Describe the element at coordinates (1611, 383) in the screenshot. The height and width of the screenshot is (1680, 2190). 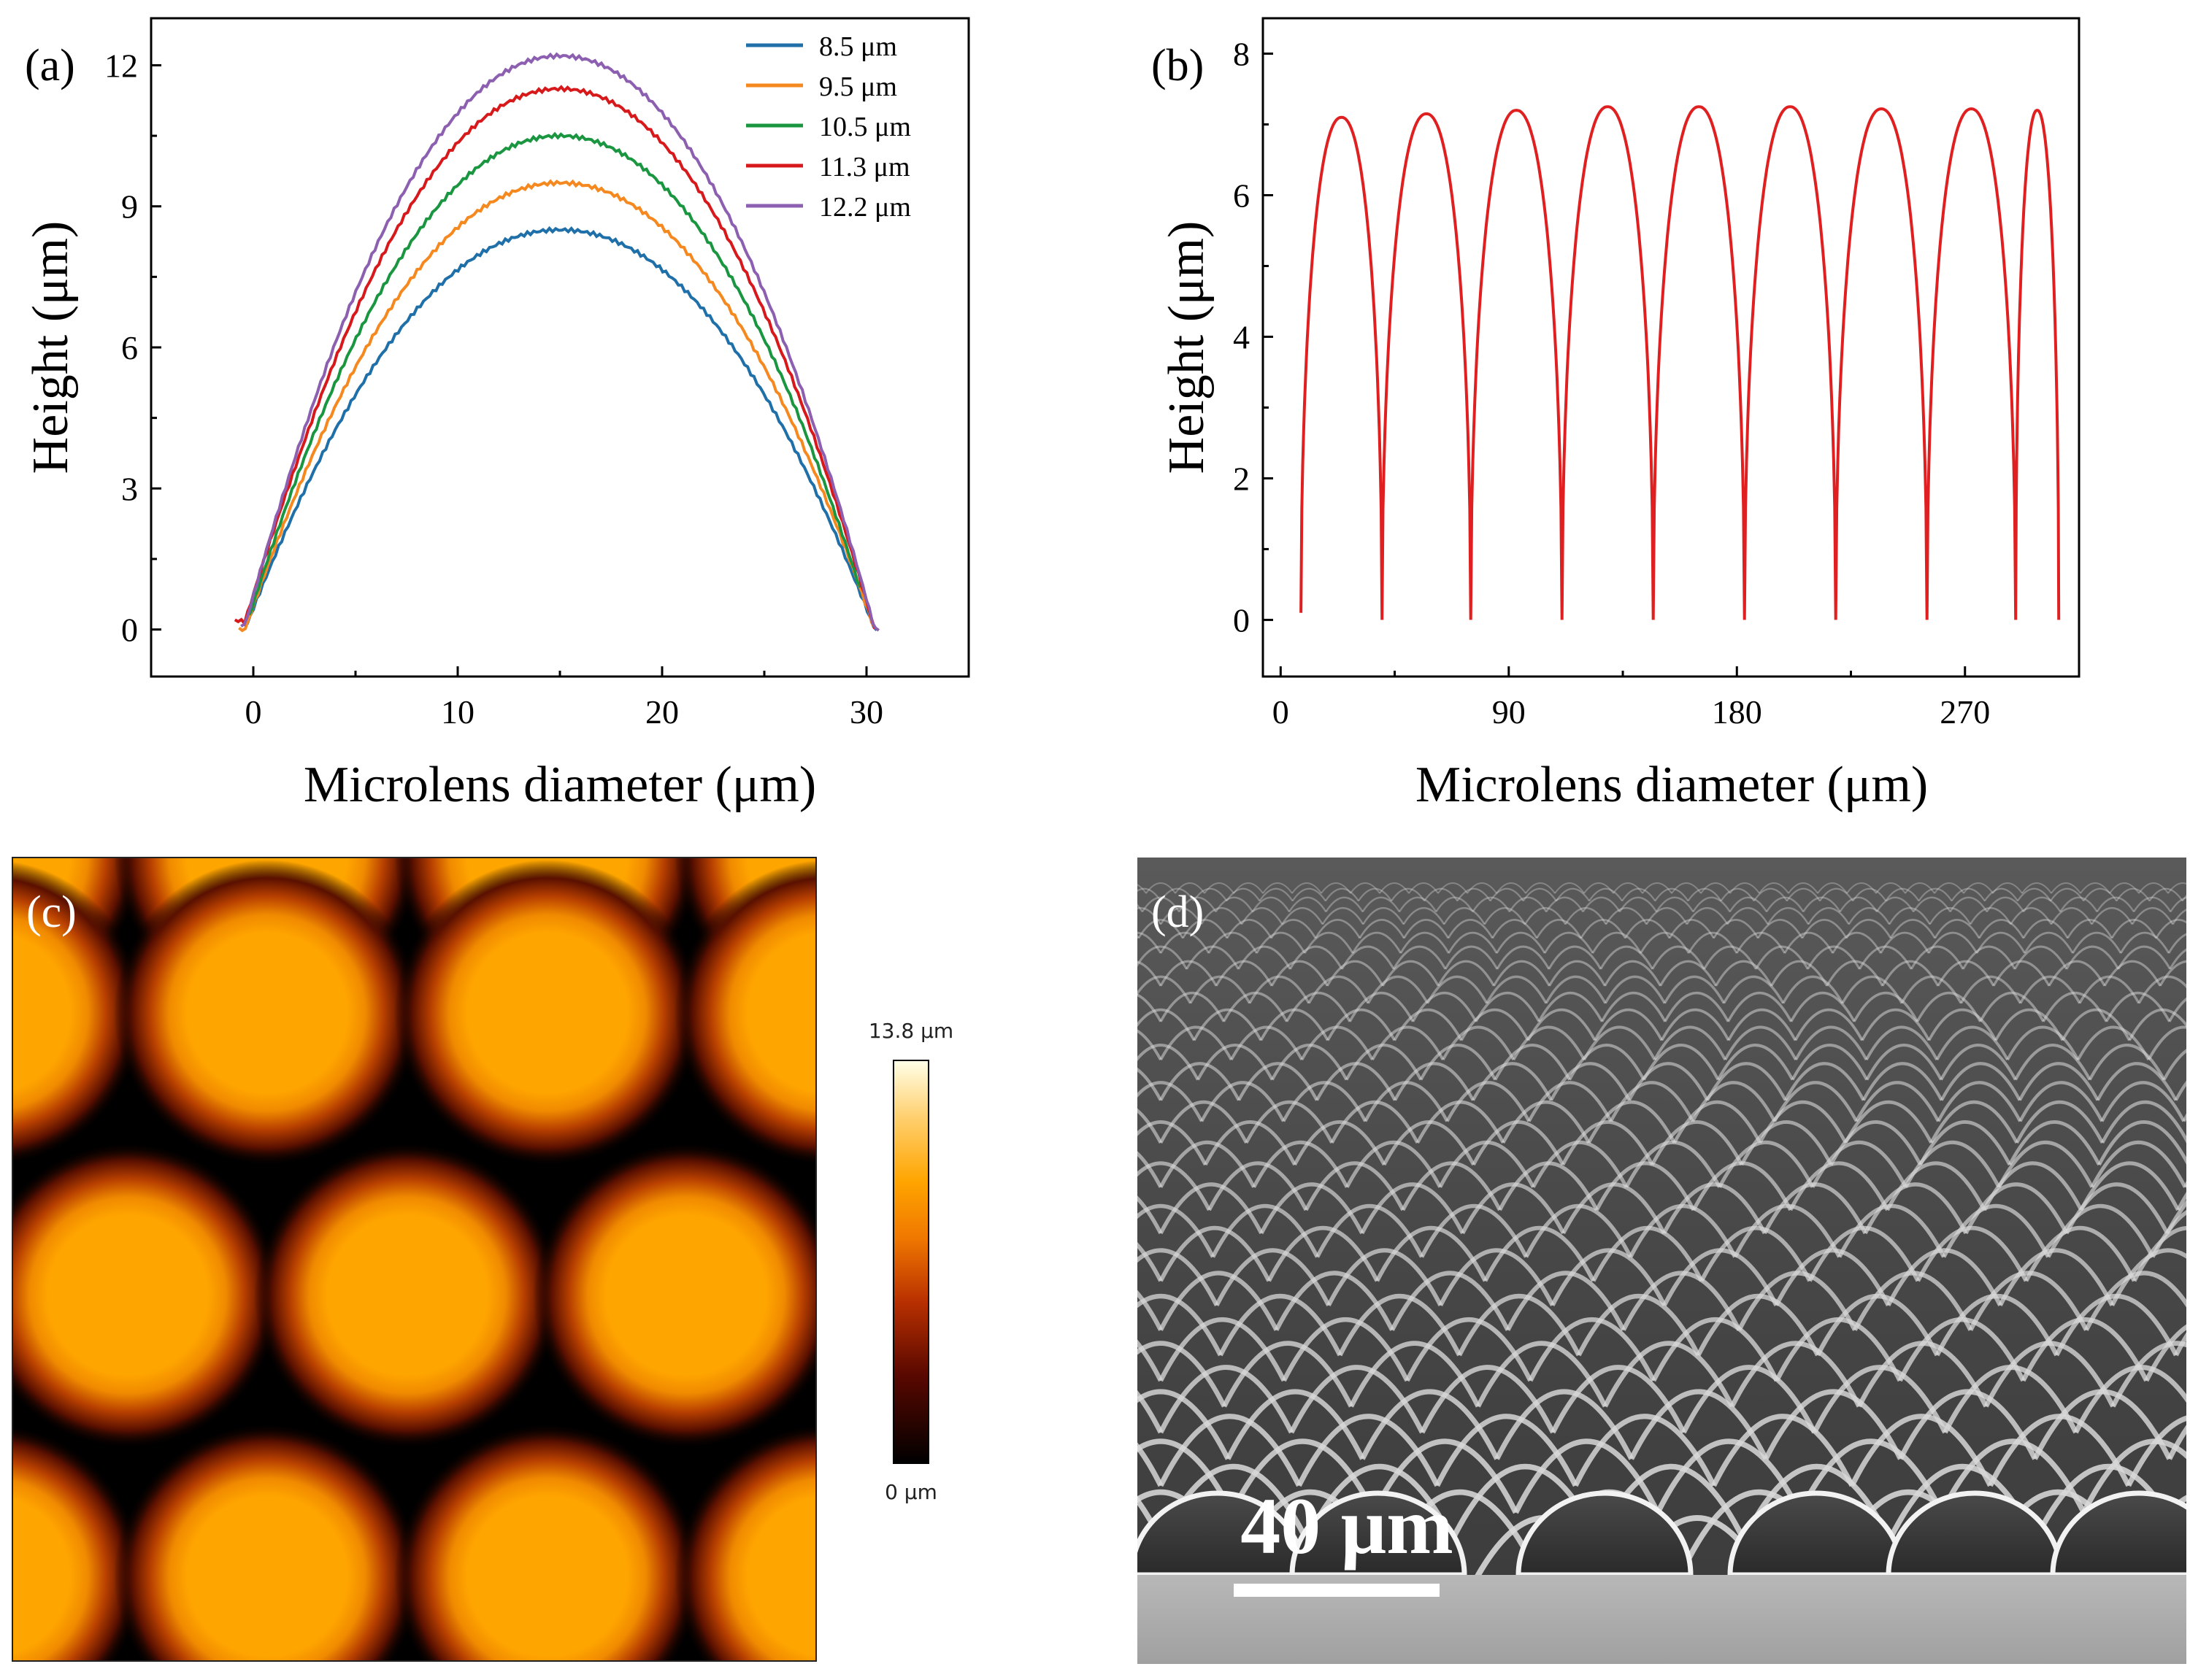
I see `panel-b-ticks: 0 90 180 270 0 2 4 6 8` at that location.